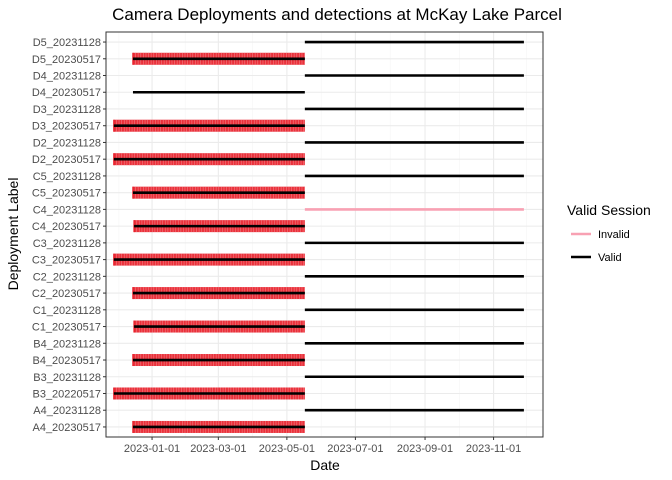 This screenshot has height=480, width=672. Describe the element at coordinates (66, 60) in the screenshot. I see `y-tick-label: D5_20230517` at that location.